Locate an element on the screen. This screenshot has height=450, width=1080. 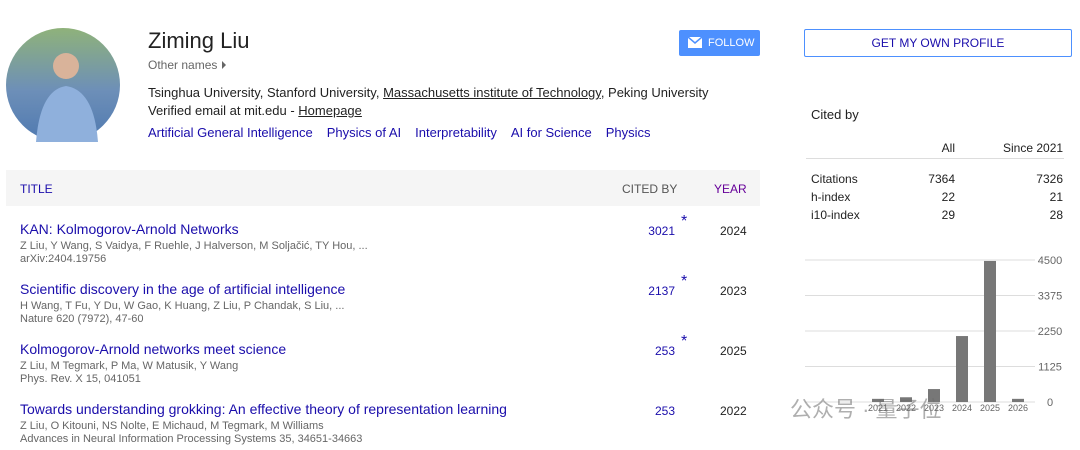
table-header is located at coordinates (383, 188).